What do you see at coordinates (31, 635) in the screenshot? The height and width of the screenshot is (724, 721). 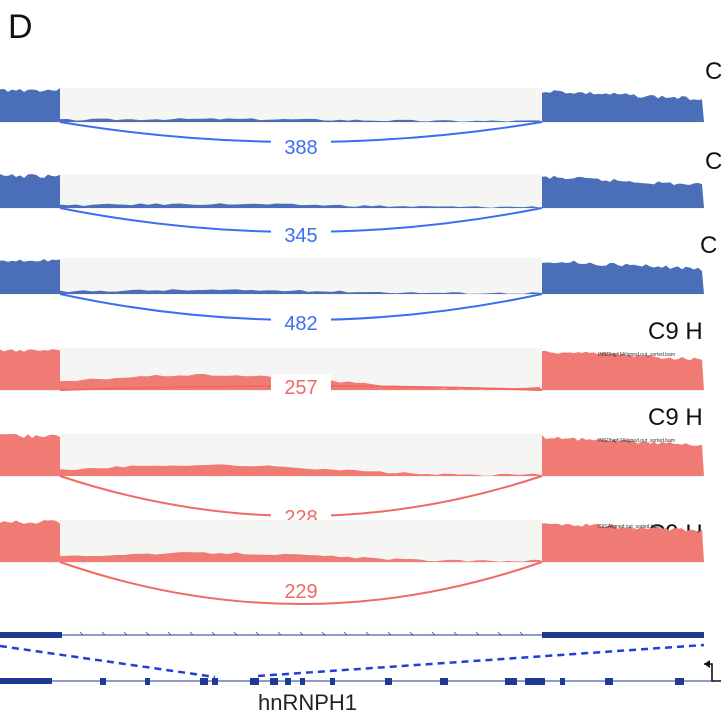 I see `gene-exon-upper-left` at bounding box center [31, 635].